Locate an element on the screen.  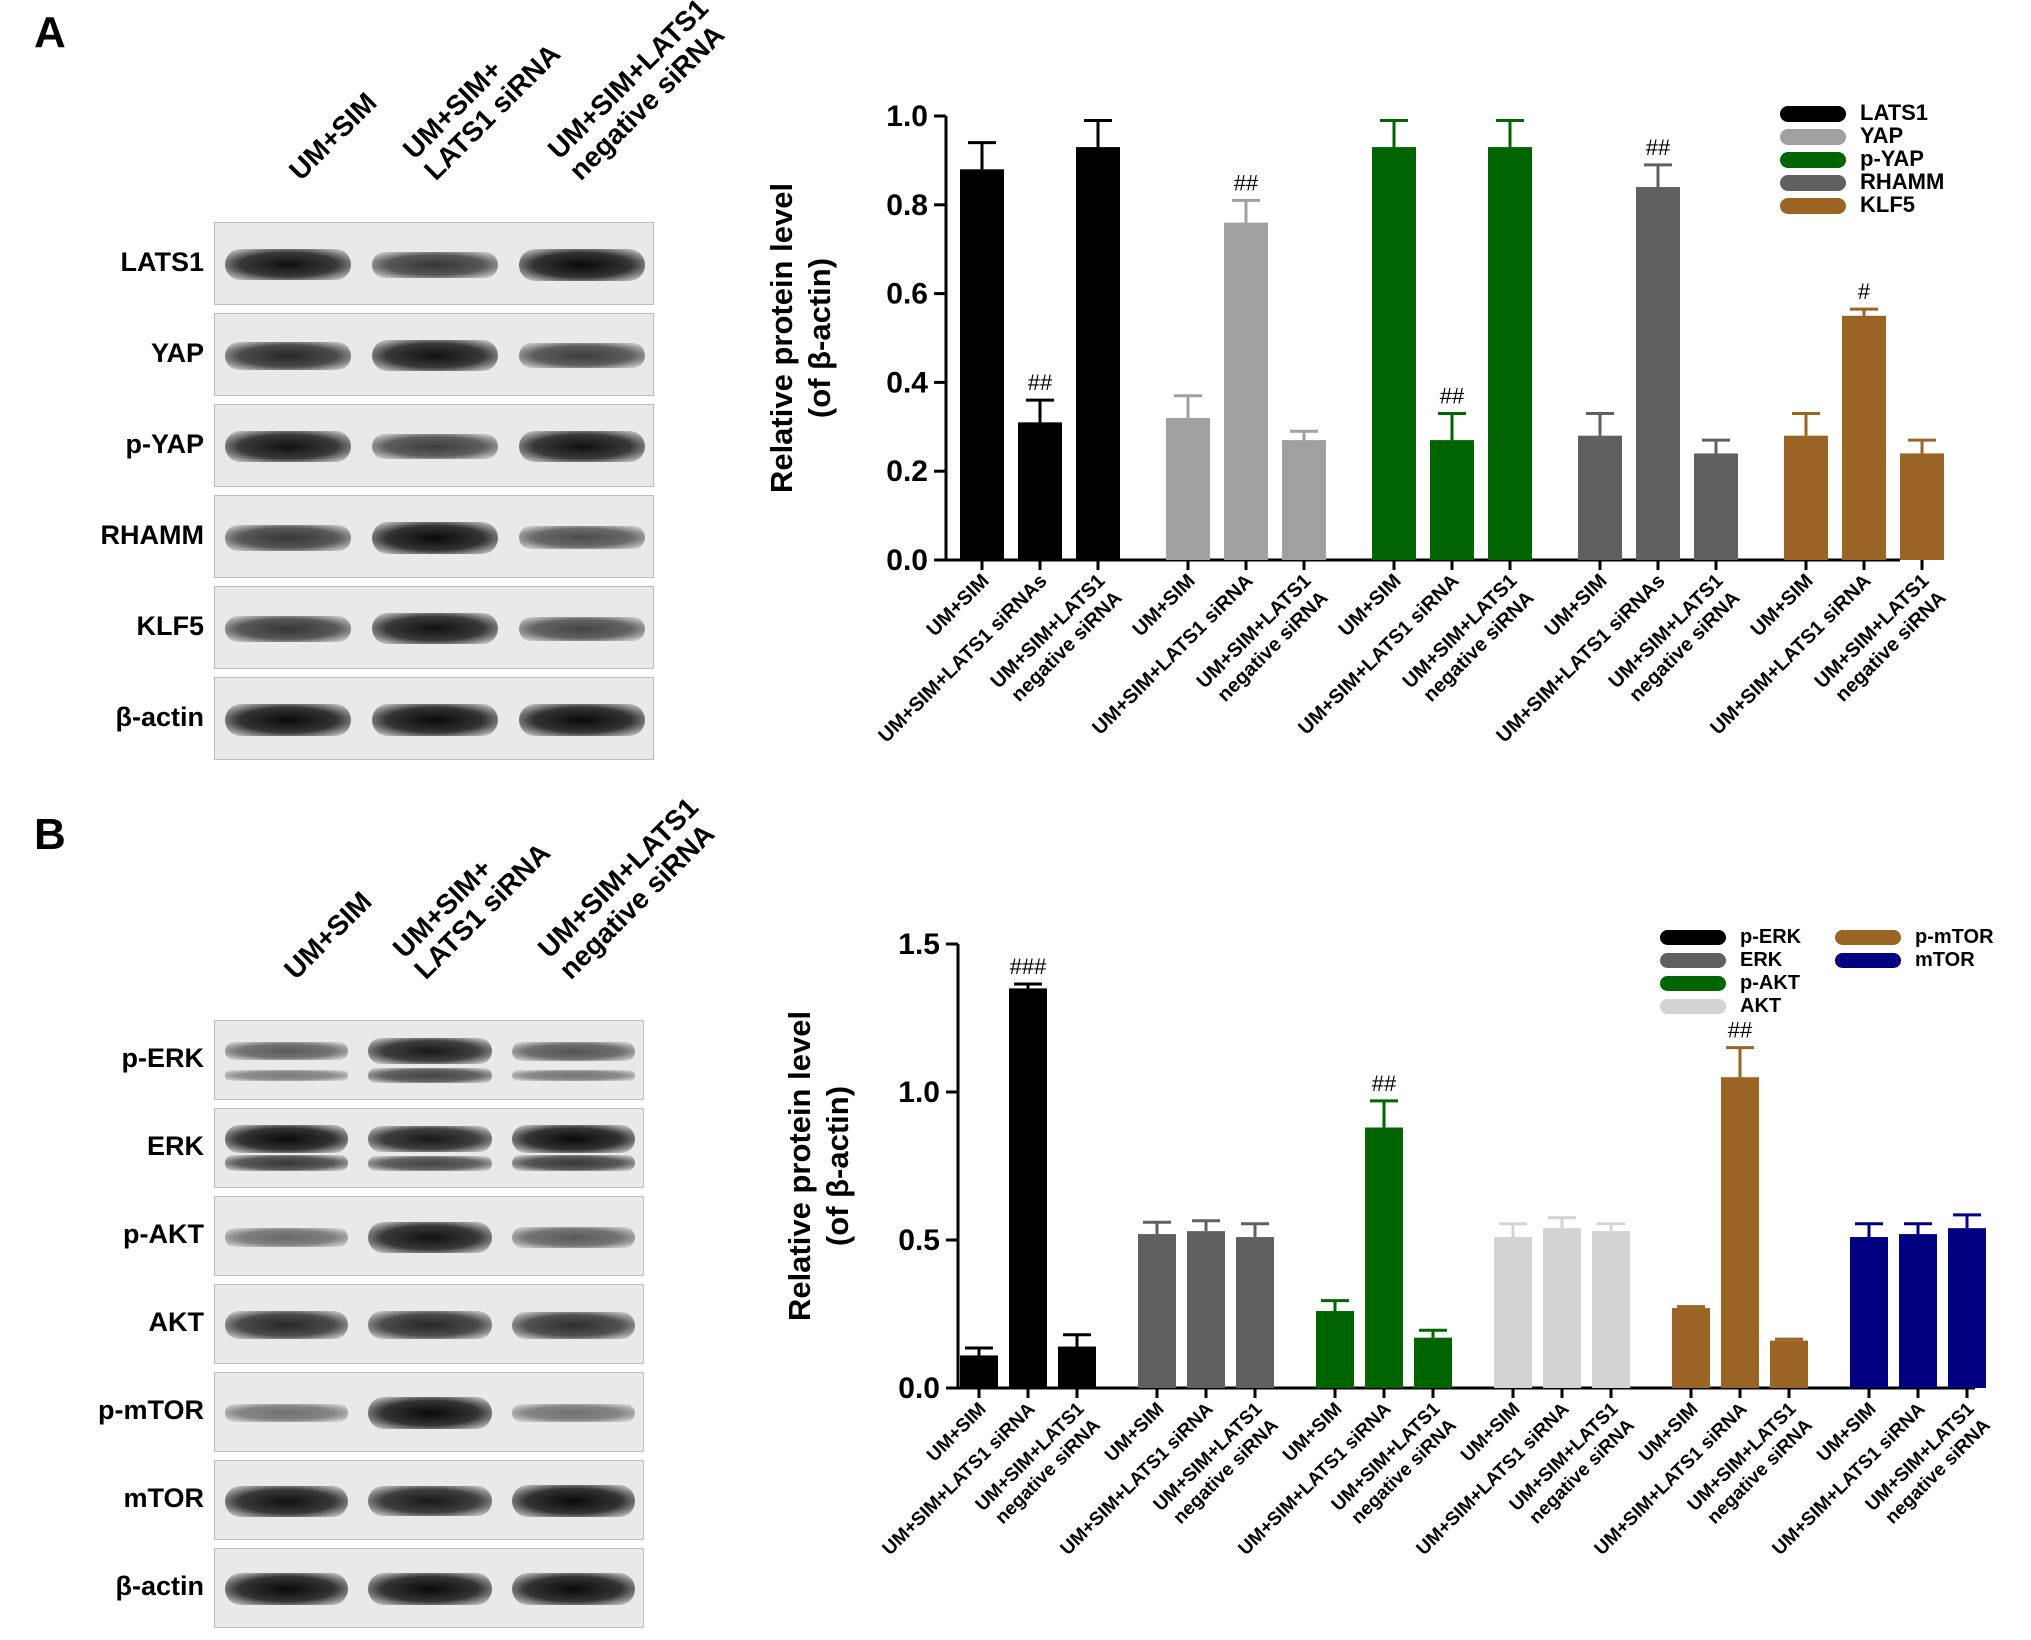
y-tick-label: 0.5 is located at coordinates (919, 1240).